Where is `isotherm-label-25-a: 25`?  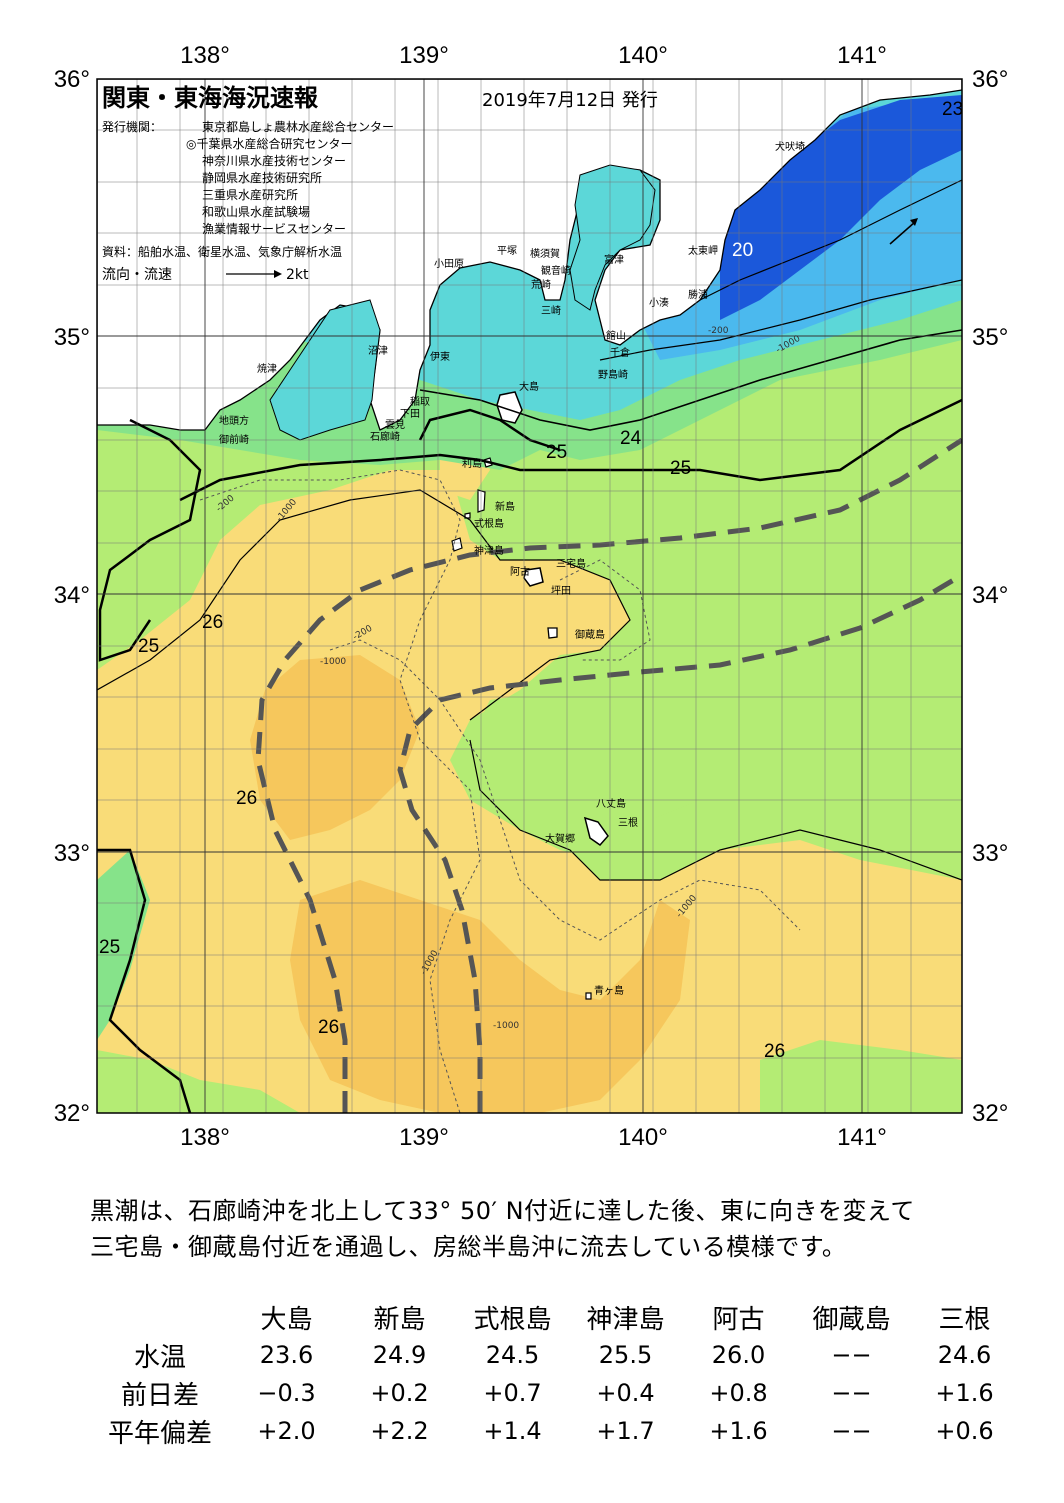 isotherm-label-25-a: 25 is located at coordinates (556, 452).